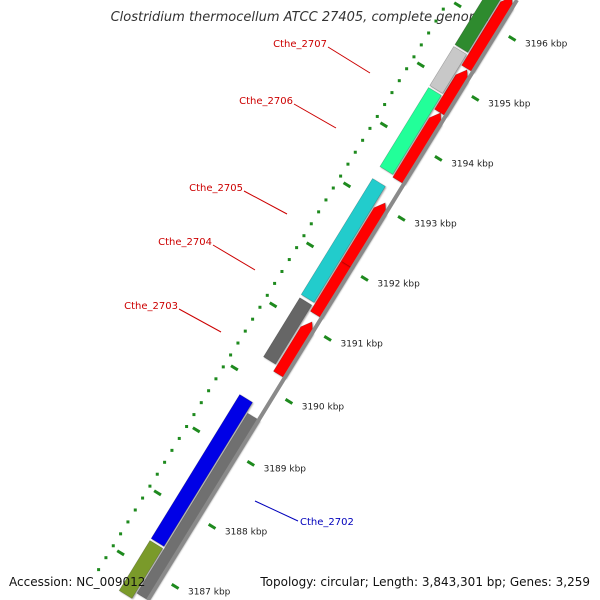 The width and height of the screenshot is (600, 600). What do you see at coordinates (185, 242) in the screenshot?
I see `gene-label: Cthe_2704` at bounding box center [185, 242].